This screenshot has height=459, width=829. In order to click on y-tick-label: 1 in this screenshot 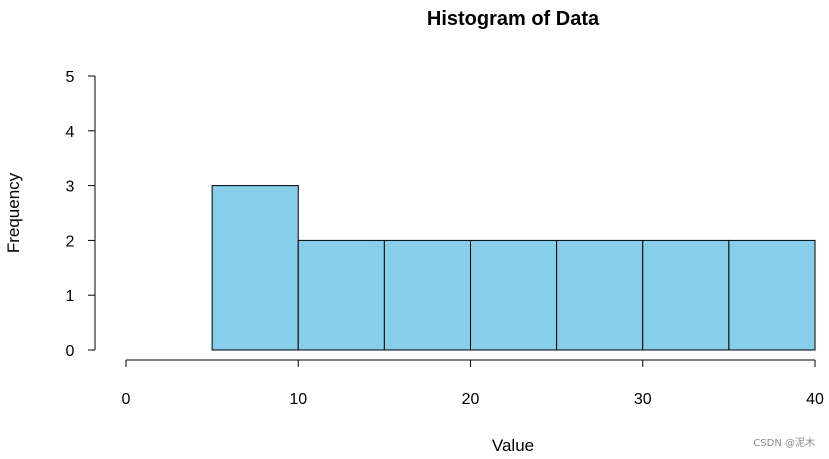, I will do `click(70, 296)`.